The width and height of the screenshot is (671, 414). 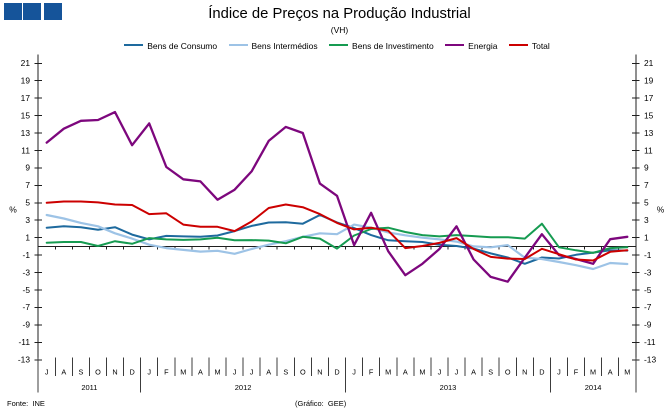 What do you see at coordinates (243, 387) in the screenshot?
I see `svg-text: 2012` at bounding box center [243, 387].